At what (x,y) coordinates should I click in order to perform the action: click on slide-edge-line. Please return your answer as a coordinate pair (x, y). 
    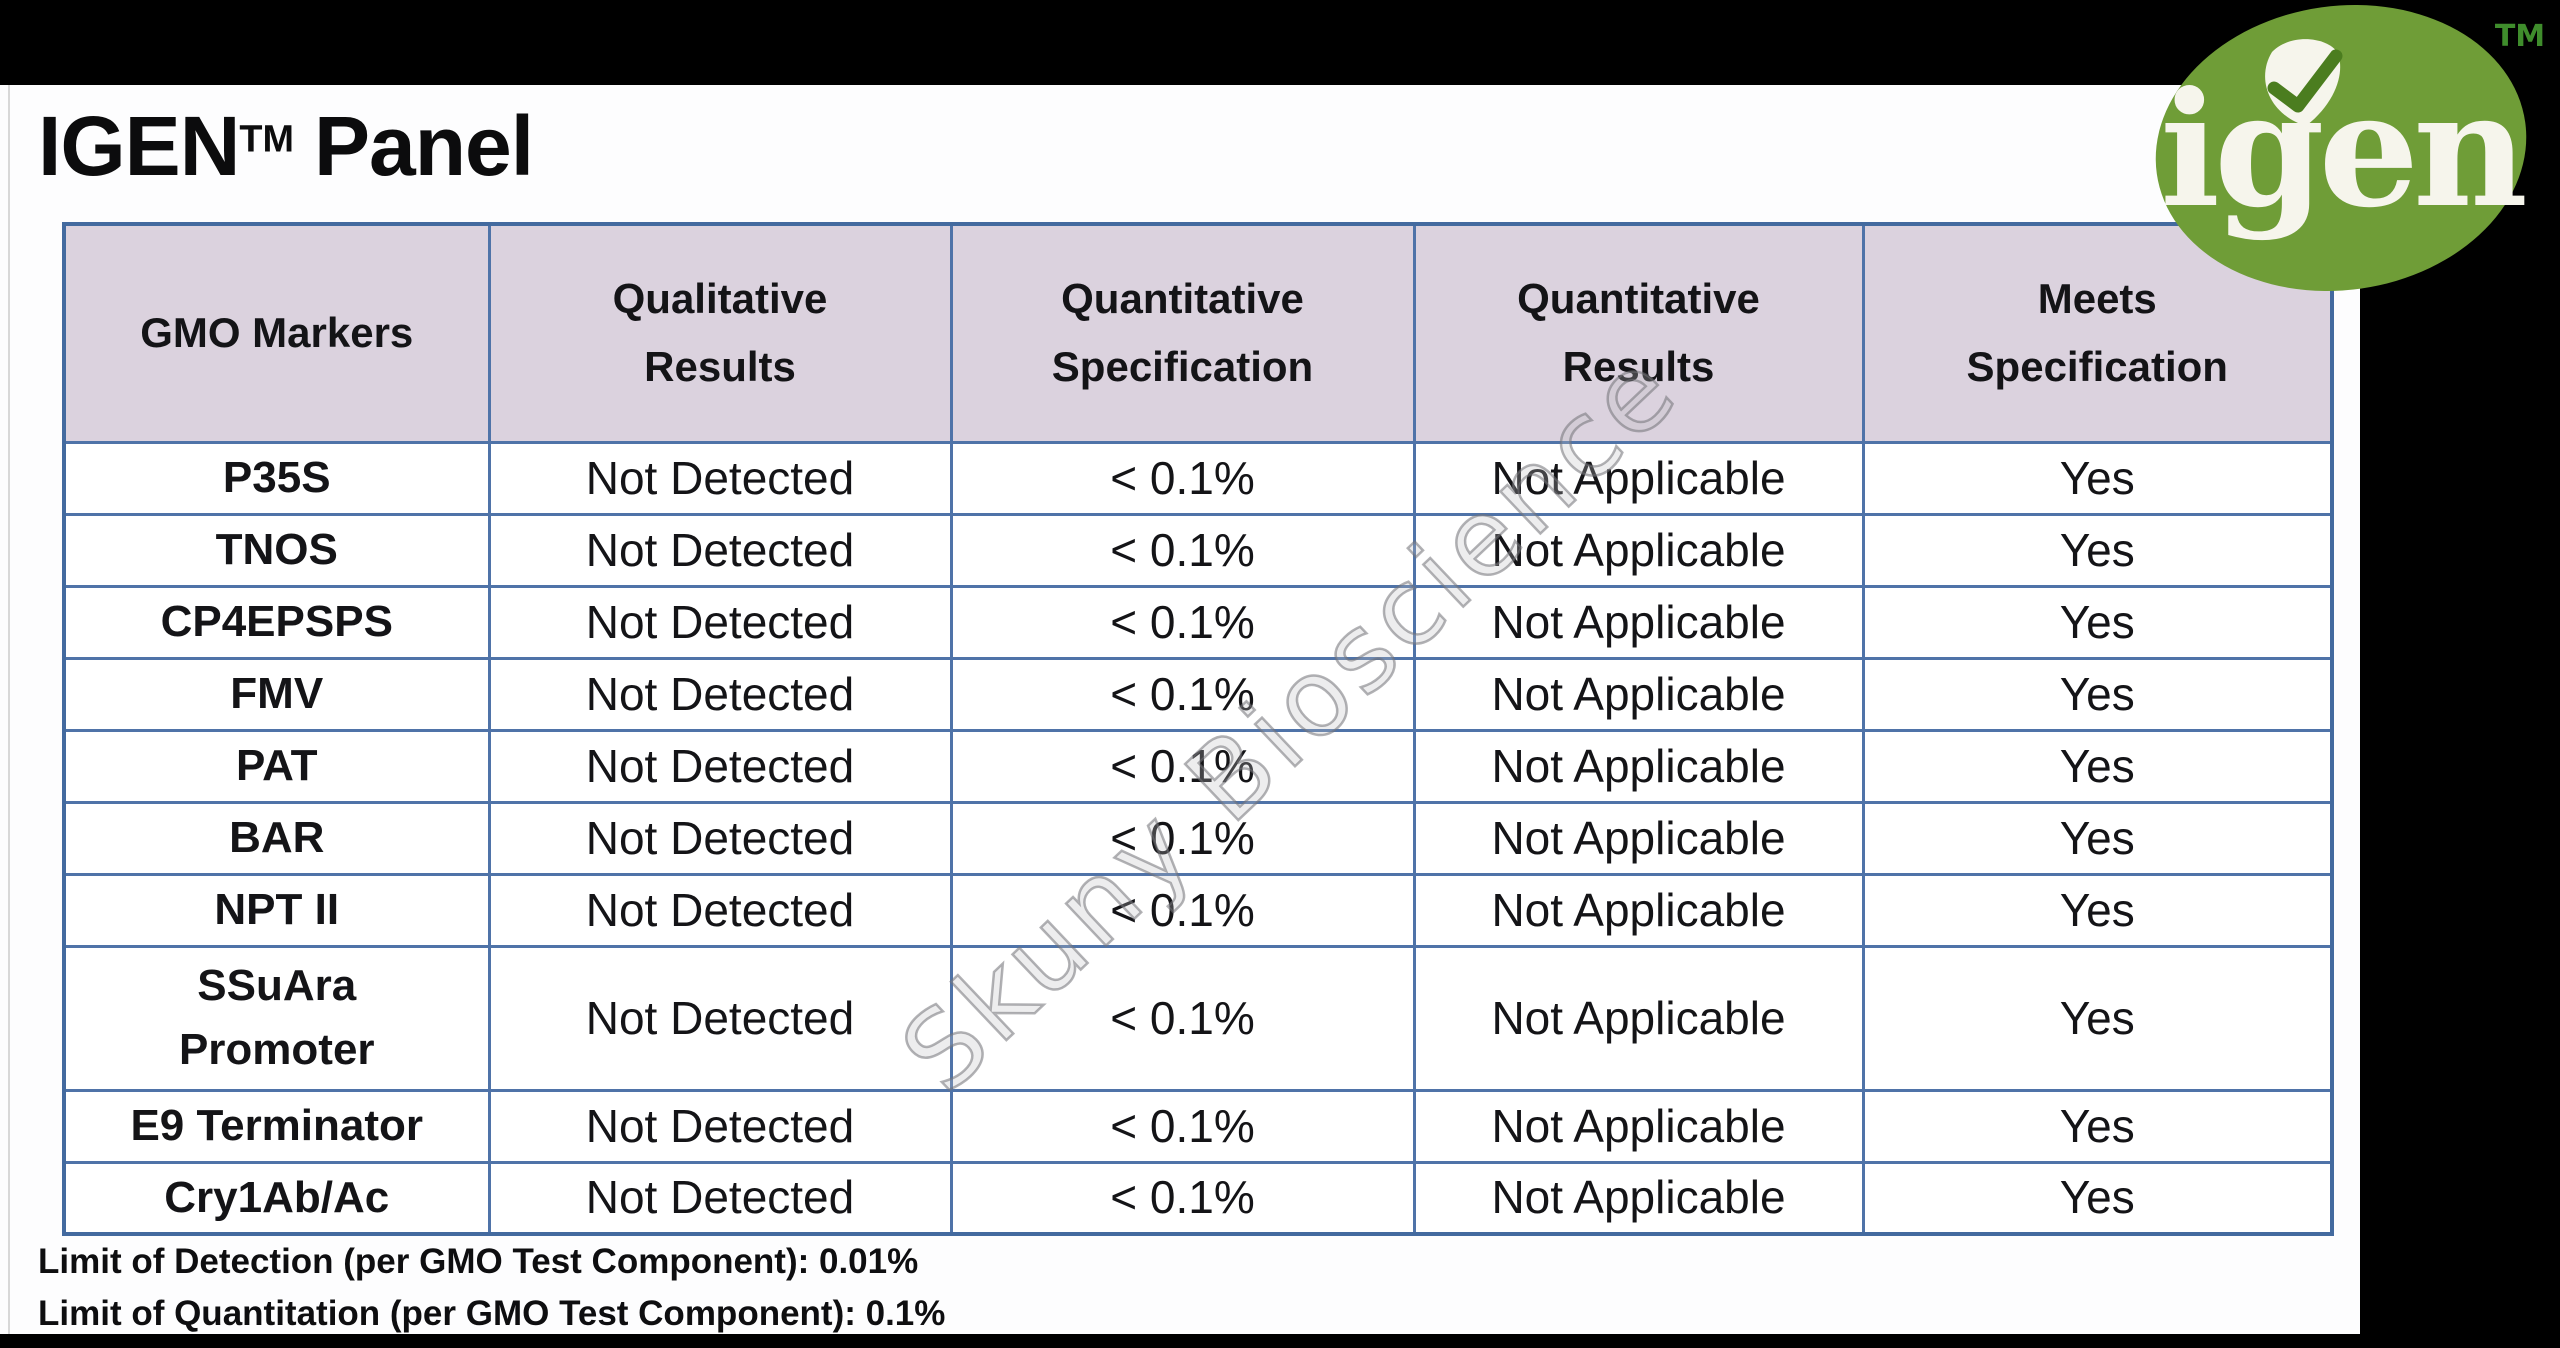
    Looking at the image, I should click on (9, 709).